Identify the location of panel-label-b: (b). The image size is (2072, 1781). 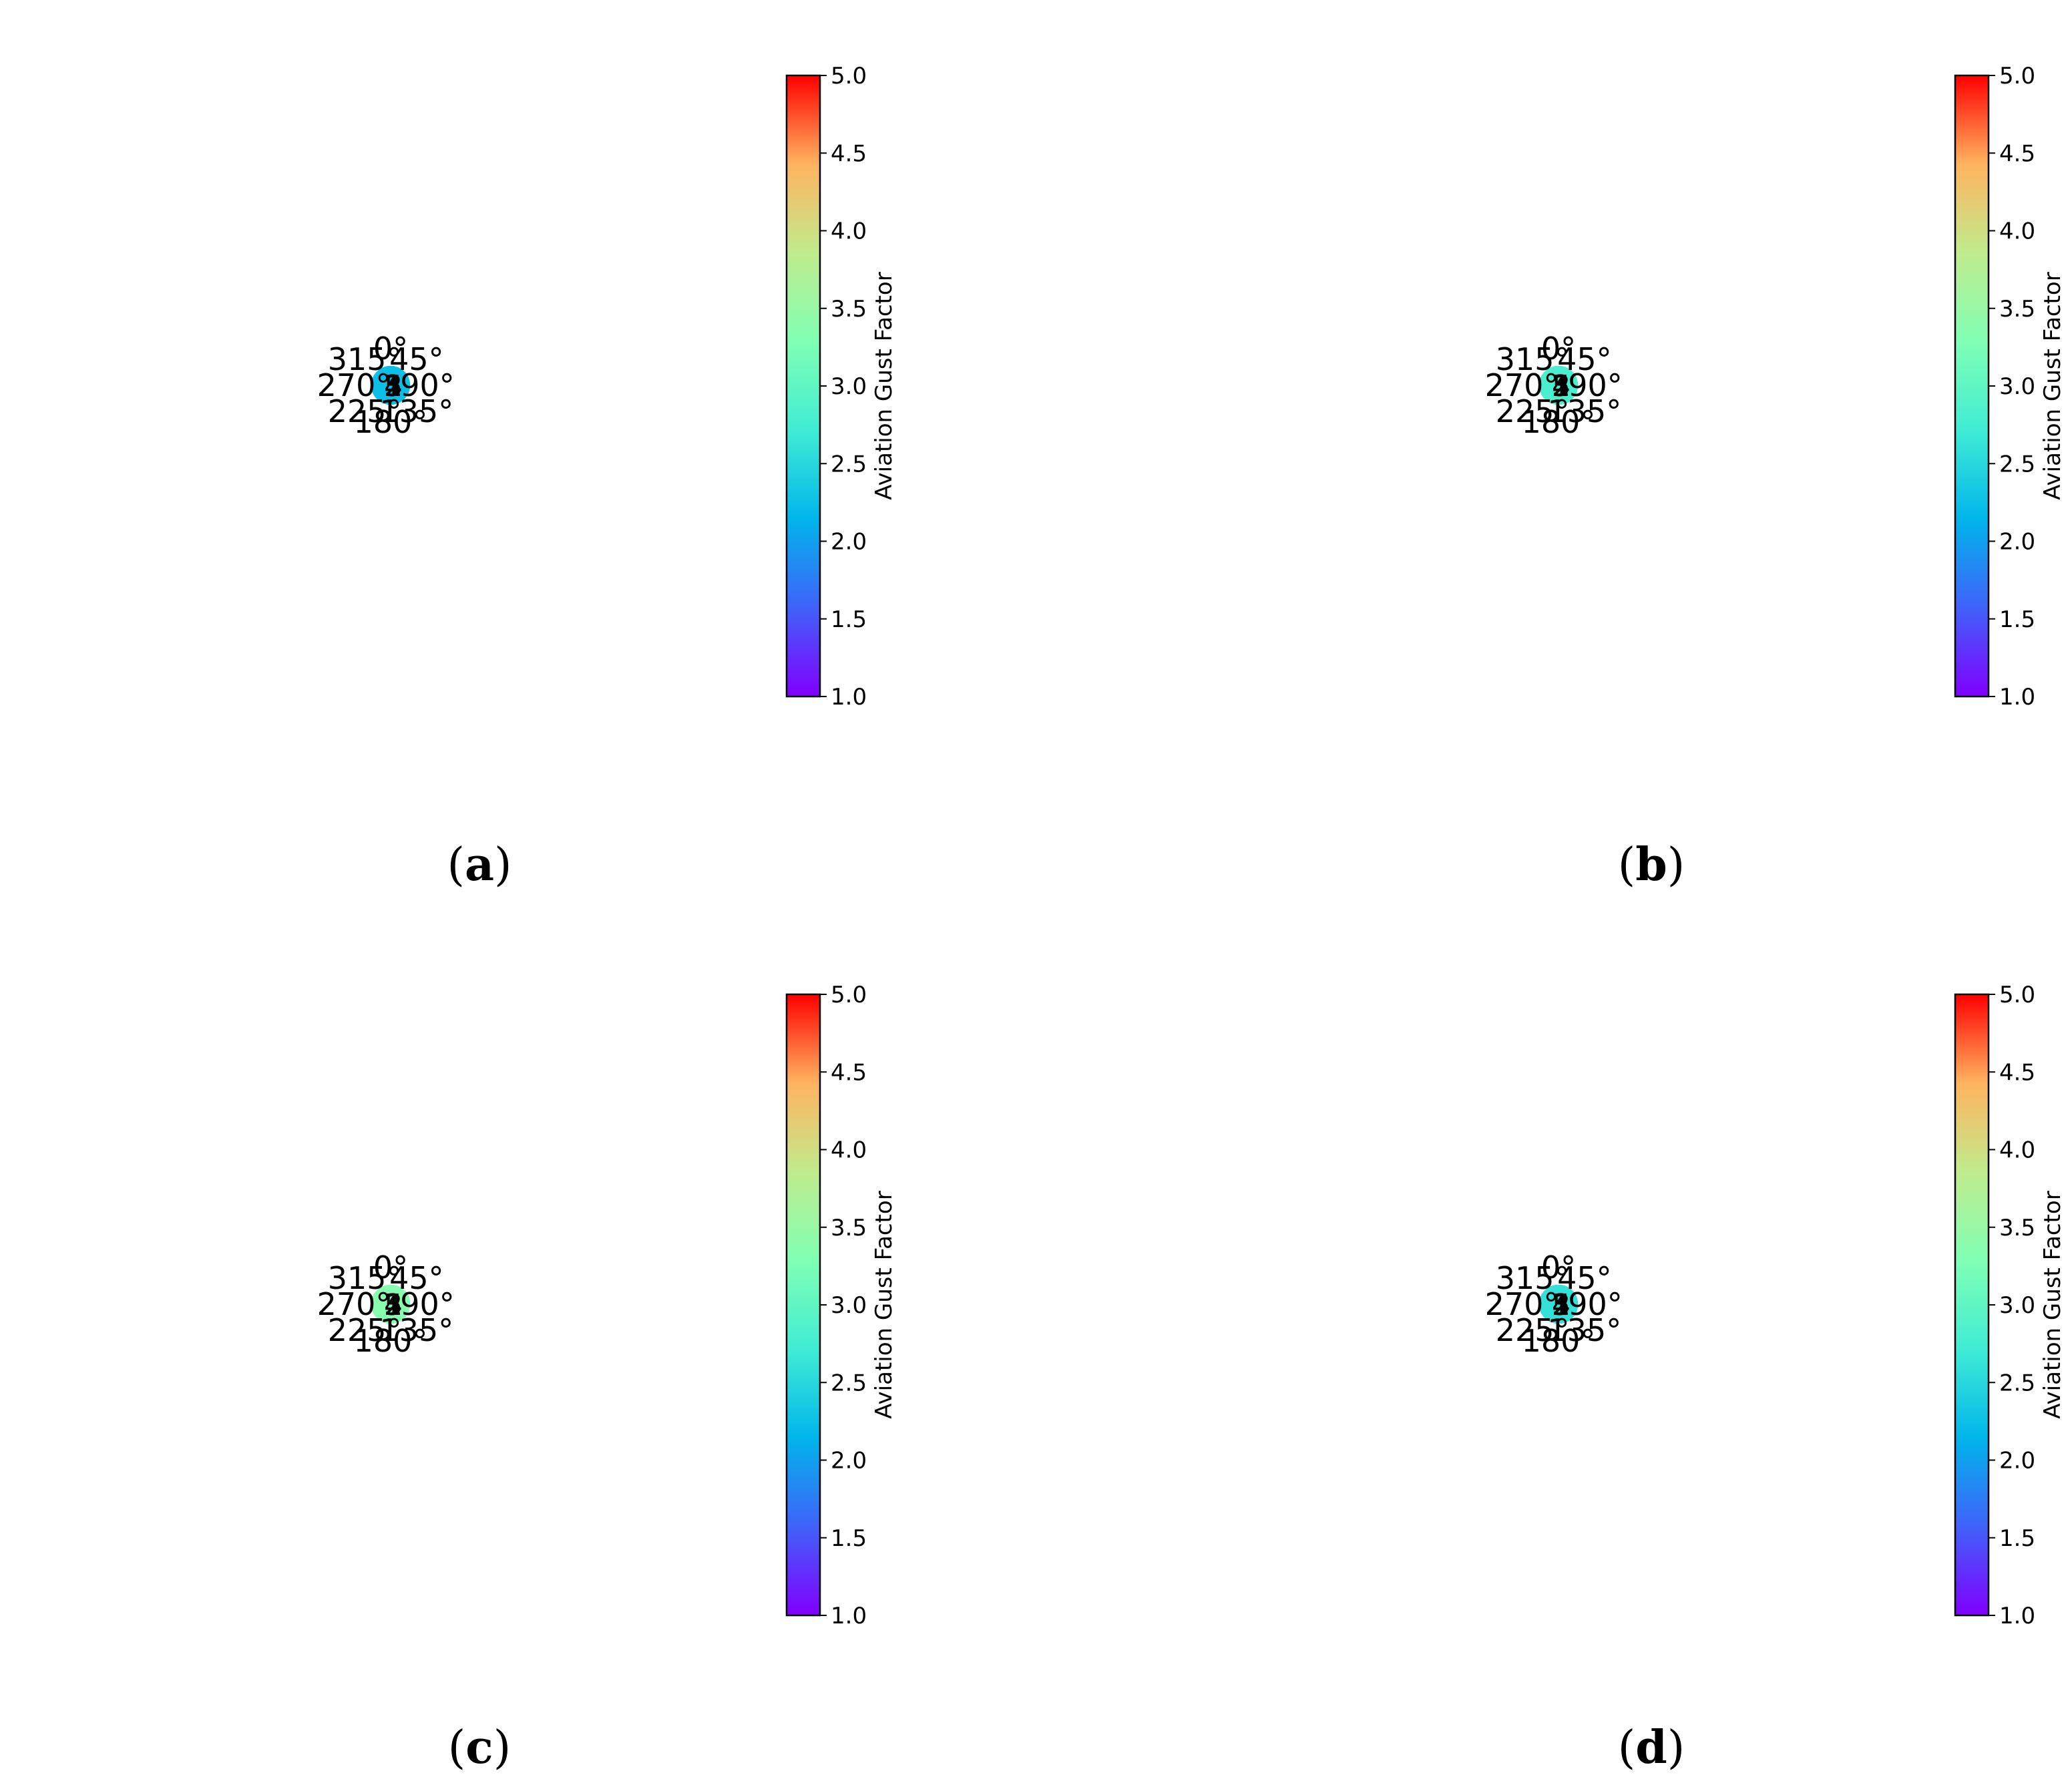
(1651, 865).